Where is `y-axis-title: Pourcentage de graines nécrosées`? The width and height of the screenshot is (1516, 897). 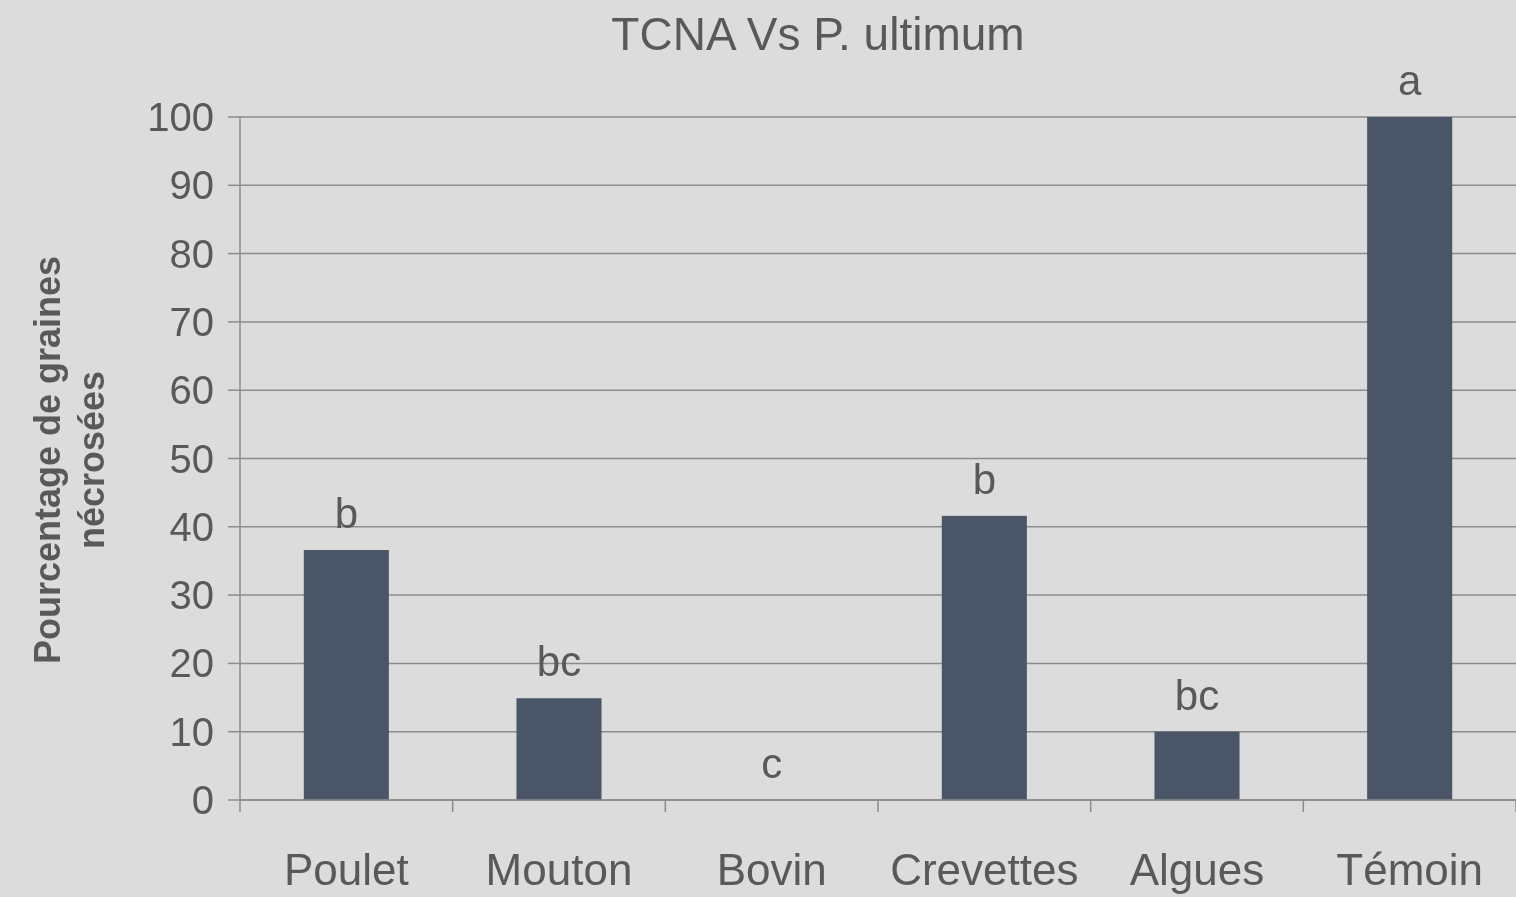
y-axis-title: Pourcentage de graines nécrosées is located at coordinates (69, 460).